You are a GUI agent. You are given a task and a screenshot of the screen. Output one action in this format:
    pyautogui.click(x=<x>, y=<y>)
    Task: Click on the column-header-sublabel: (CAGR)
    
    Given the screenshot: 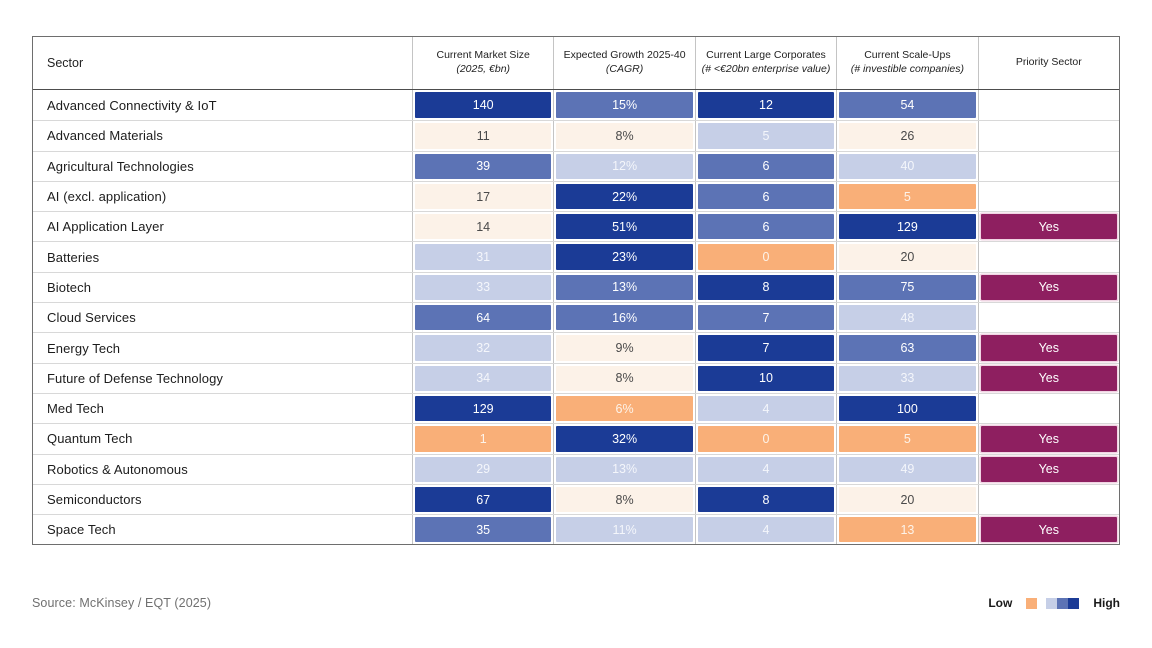 What is the action you would take?
    pyautogui.click(x=624, y=69)
    